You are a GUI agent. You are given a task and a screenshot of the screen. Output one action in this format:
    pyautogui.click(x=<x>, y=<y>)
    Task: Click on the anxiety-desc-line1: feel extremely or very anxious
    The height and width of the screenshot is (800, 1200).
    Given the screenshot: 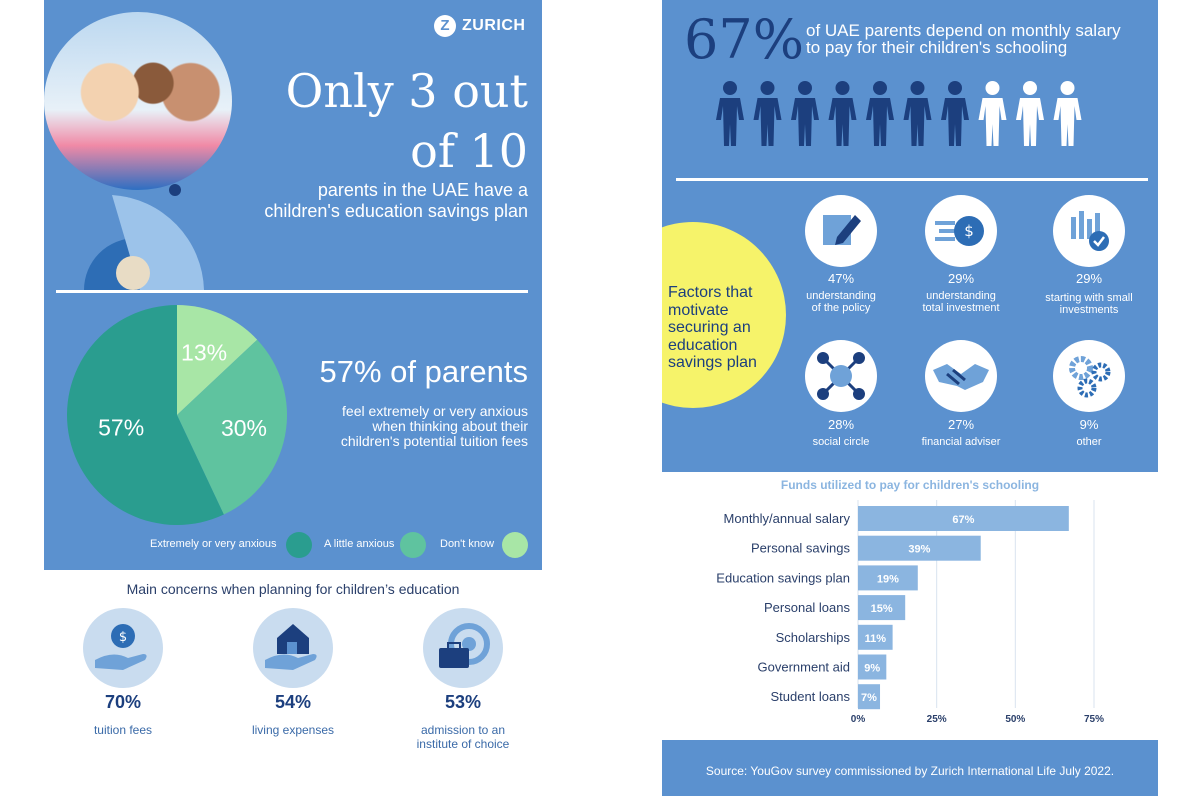 What is the action you would take?
    pyautogui.click(x=435, y=411)
    